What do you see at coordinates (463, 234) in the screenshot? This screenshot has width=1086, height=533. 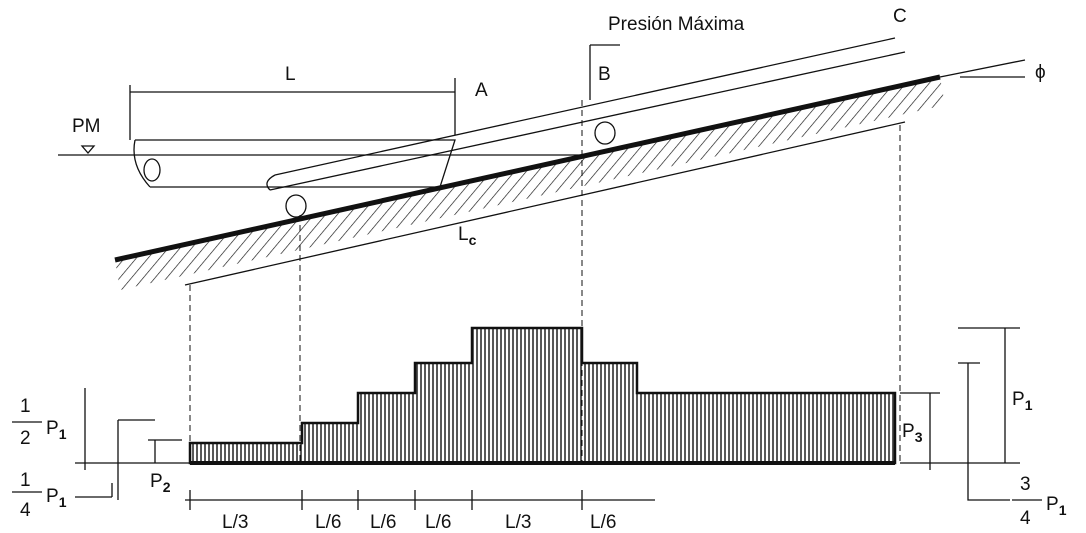 I see `label-part: L` at bounding box center [463, 234].